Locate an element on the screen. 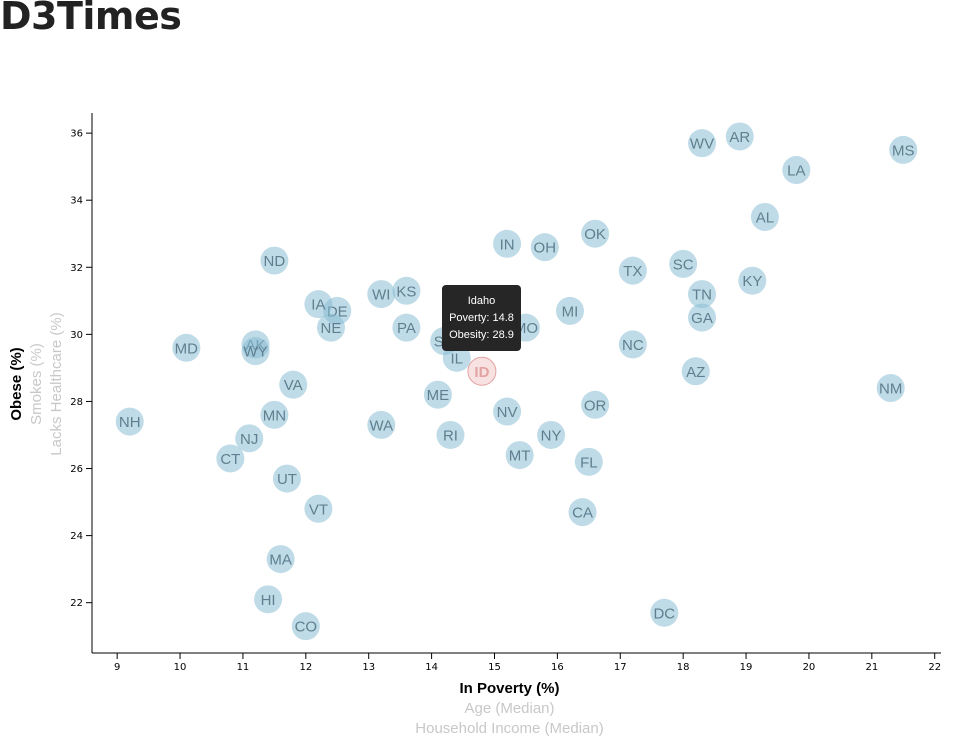 The height and width of the screenshot is (748, 962). x-axis-label-option: In Poverty (%) is located at coordinates (509, 688).